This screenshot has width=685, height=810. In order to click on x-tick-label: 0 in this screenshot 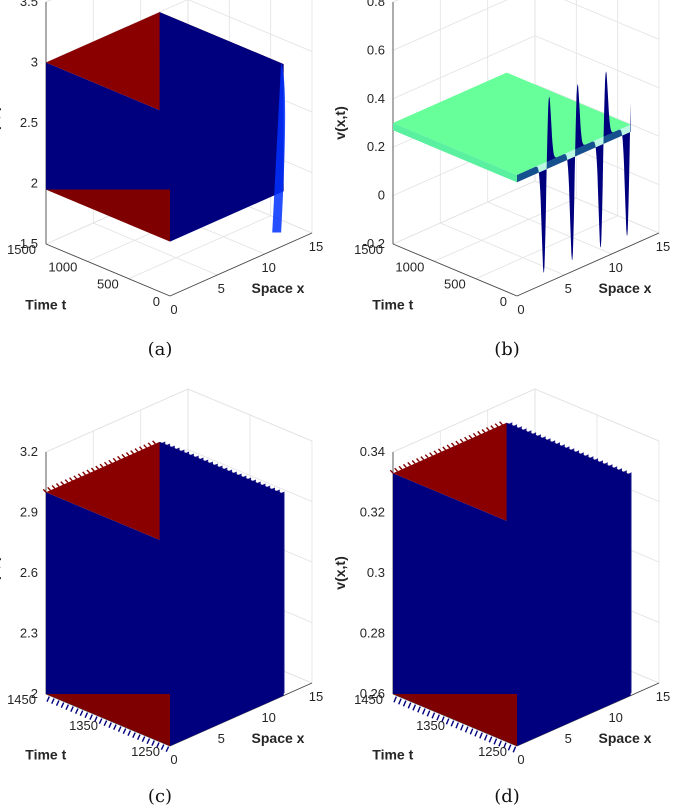, I will do `click(520, 759)`.